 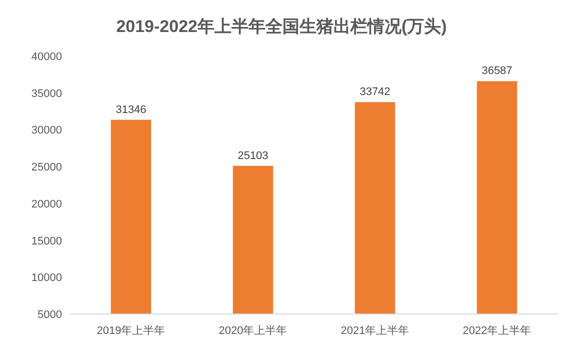 I want to click on y-tick-label: 15000, so click(x=46, y=241).